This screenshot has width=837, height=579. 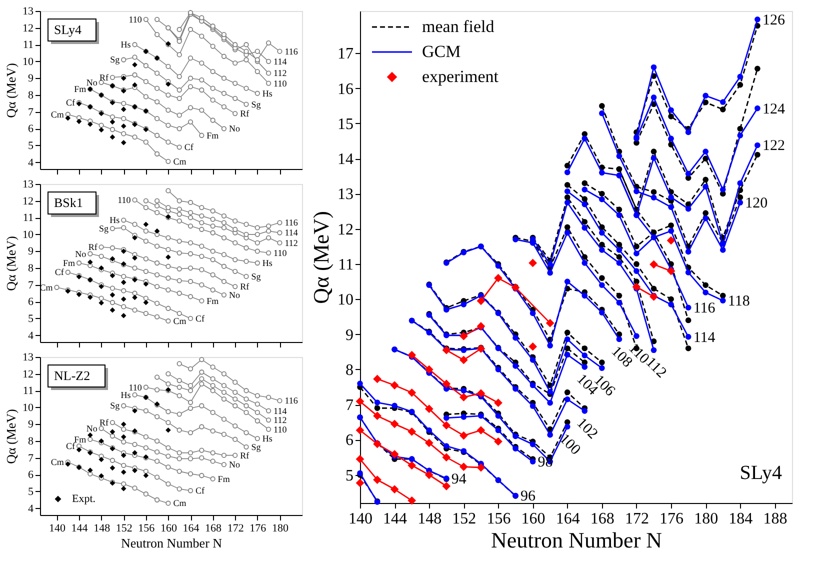 I want to click on y-tick-label: 14, so click(x=346, y=159).